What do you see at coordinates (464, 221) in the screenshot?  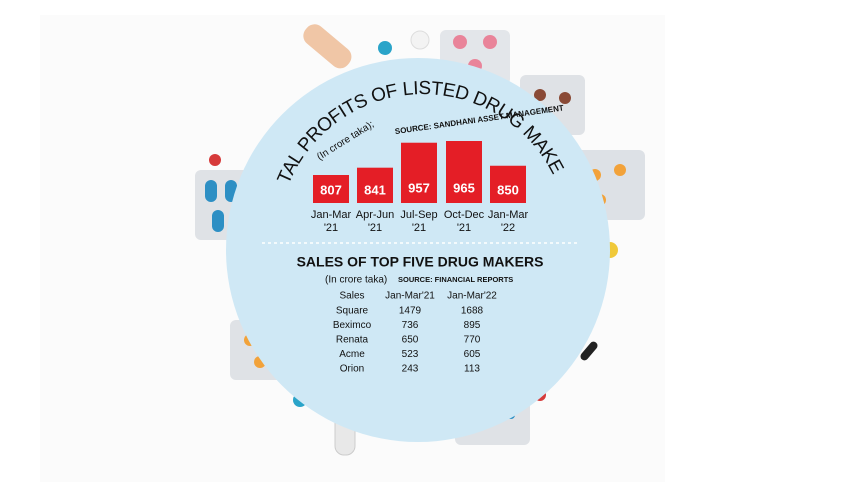 I see `x-tick-label: Oct-Dec '21` at bounding box center [464, 221].